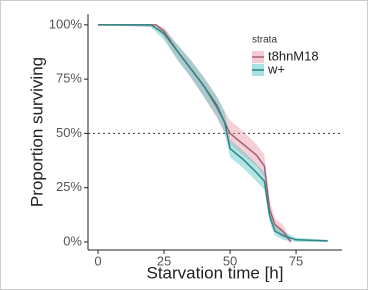 This screenshot has height=290, width=368. I want to click on legend-label: w+, so click(276, 68).